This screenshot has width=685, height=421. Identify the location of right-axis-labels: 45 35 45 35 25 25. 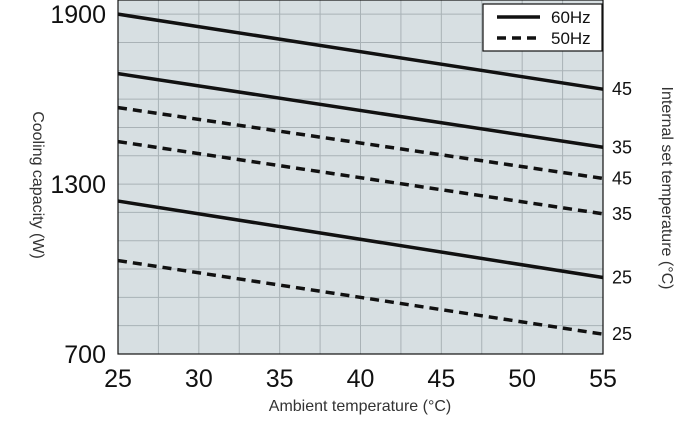
(622, 211).